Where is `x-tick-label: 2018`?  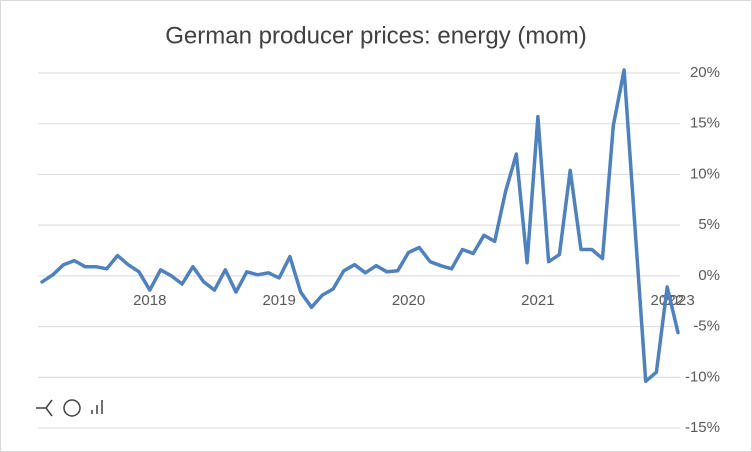 x-tick-label: 2018 is located at coordinates (149, 300).